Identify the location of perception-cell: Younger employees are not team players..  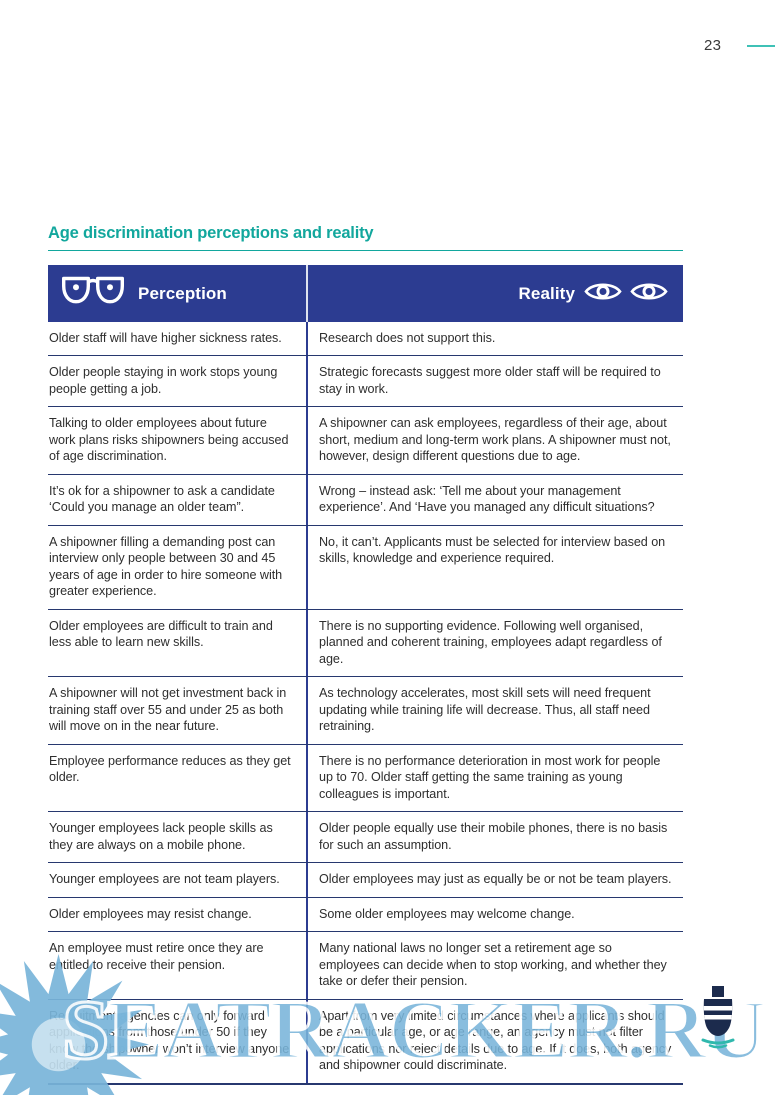
(178, 880).